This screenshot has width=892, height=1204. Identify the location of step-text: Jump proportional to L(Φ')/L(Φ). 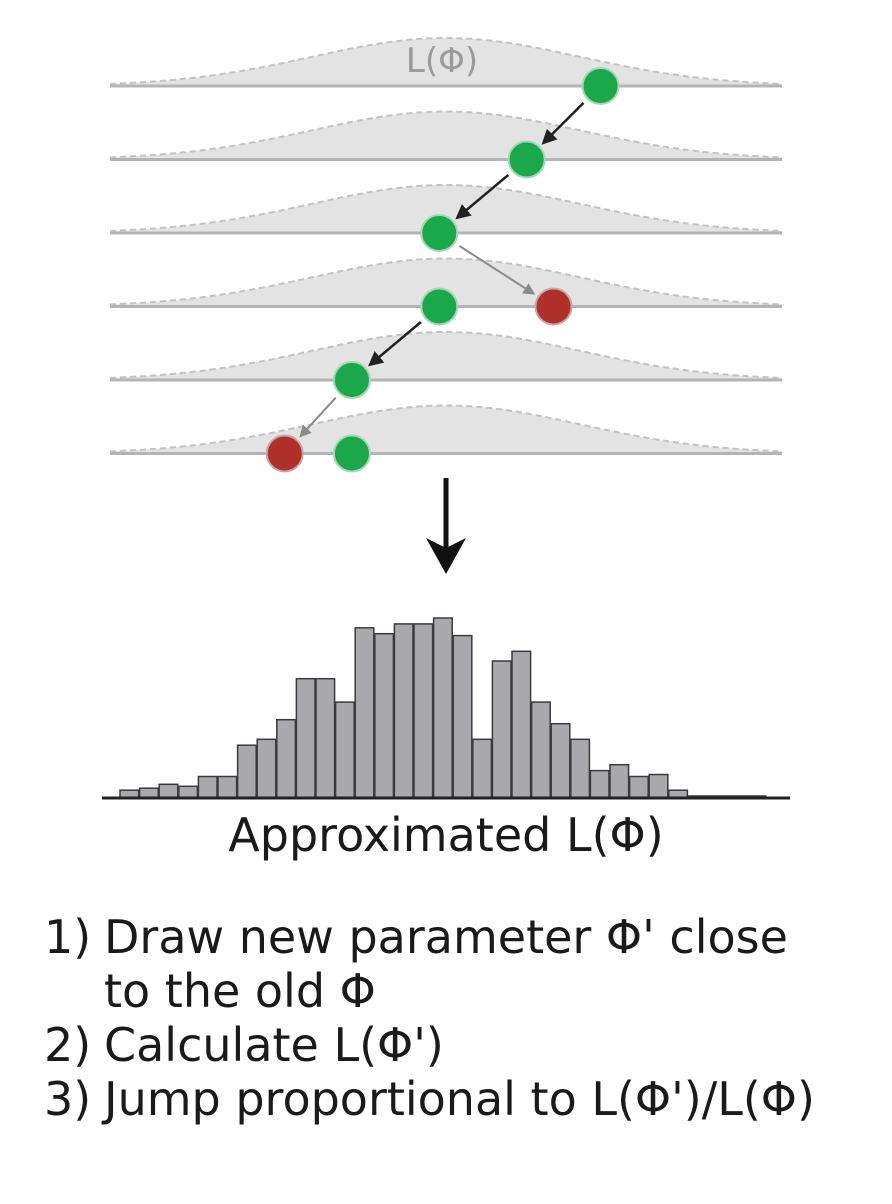
(459, 1099).